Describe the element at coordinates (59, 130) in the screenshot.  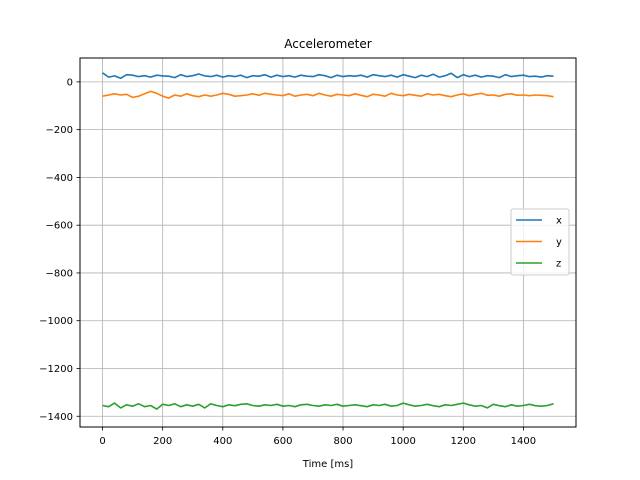
I see `y-tick-label: −200` at that location.